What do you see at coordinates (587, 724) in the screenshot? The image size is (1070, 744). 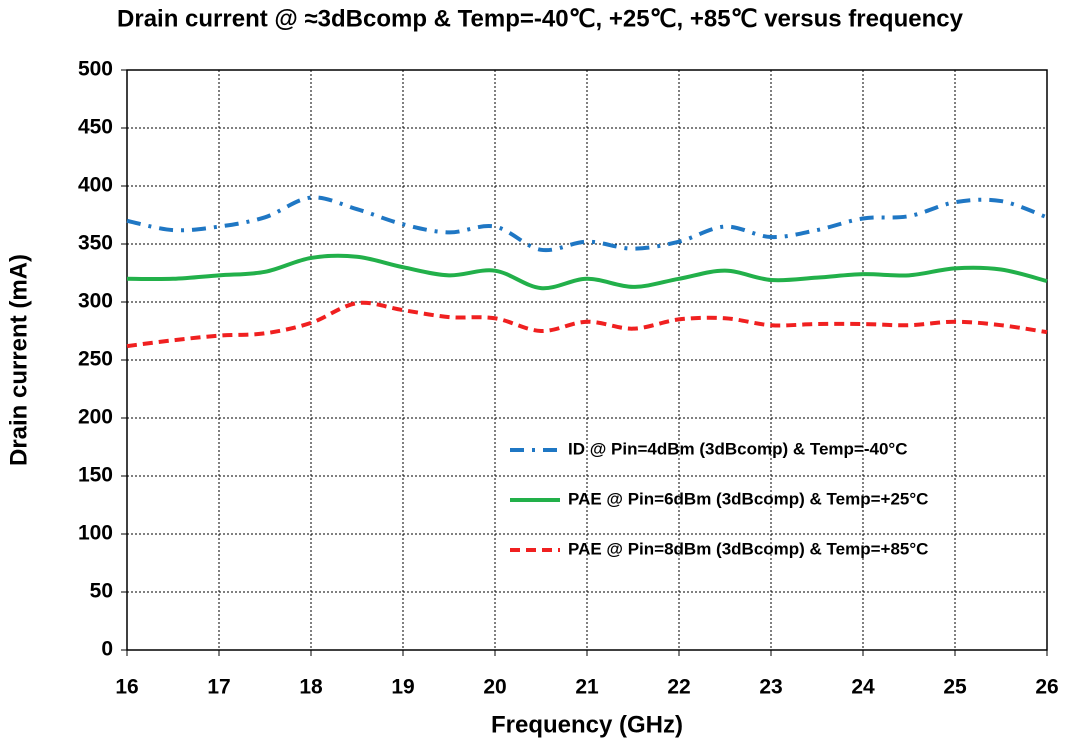 I see `x-axis-label: Frequency (GHz)` at bounding box center [587, 724].